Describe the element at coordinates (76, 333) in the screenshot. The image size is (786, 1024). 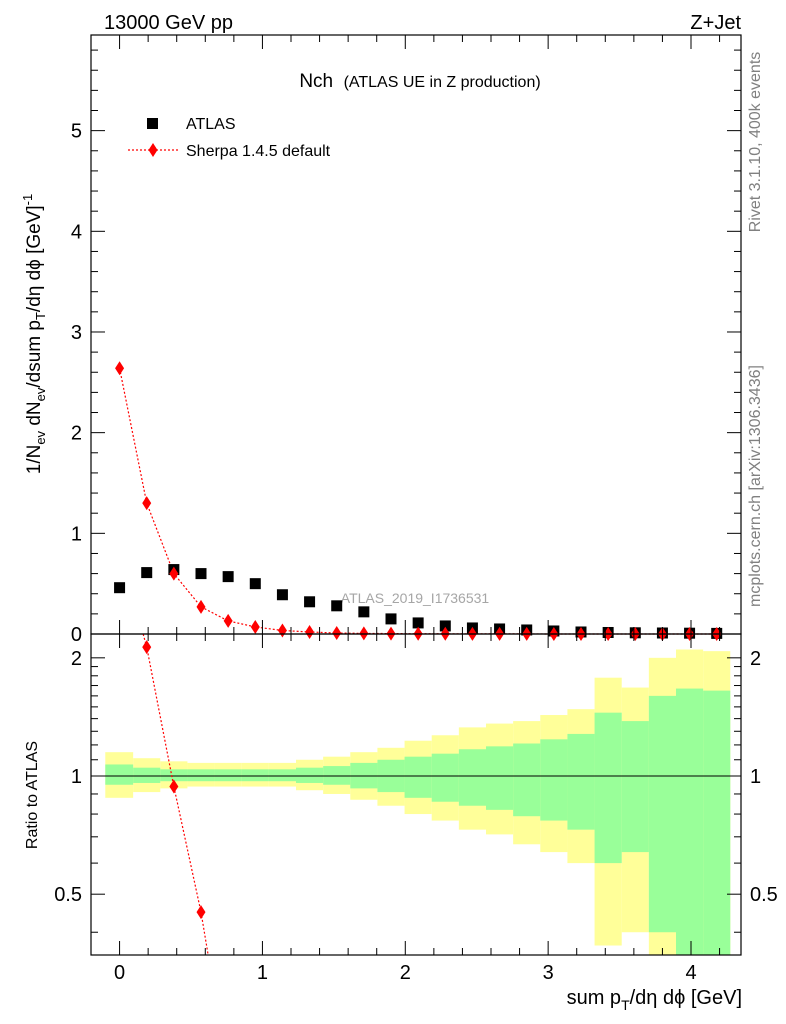
I see `top-ytick-label: 3` at that location.